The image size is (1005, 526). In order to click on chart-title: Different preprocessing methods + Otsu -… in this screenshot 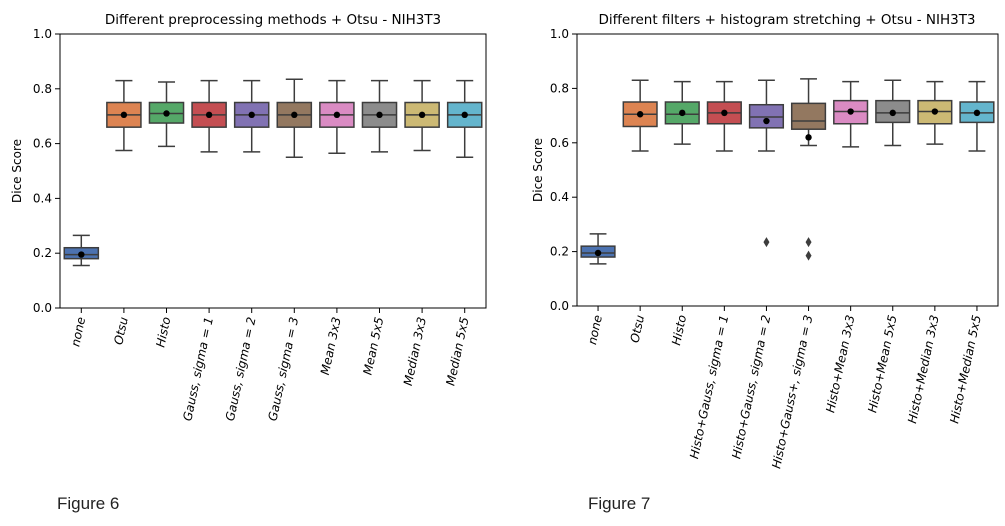, I will do `click(273, 20)`.